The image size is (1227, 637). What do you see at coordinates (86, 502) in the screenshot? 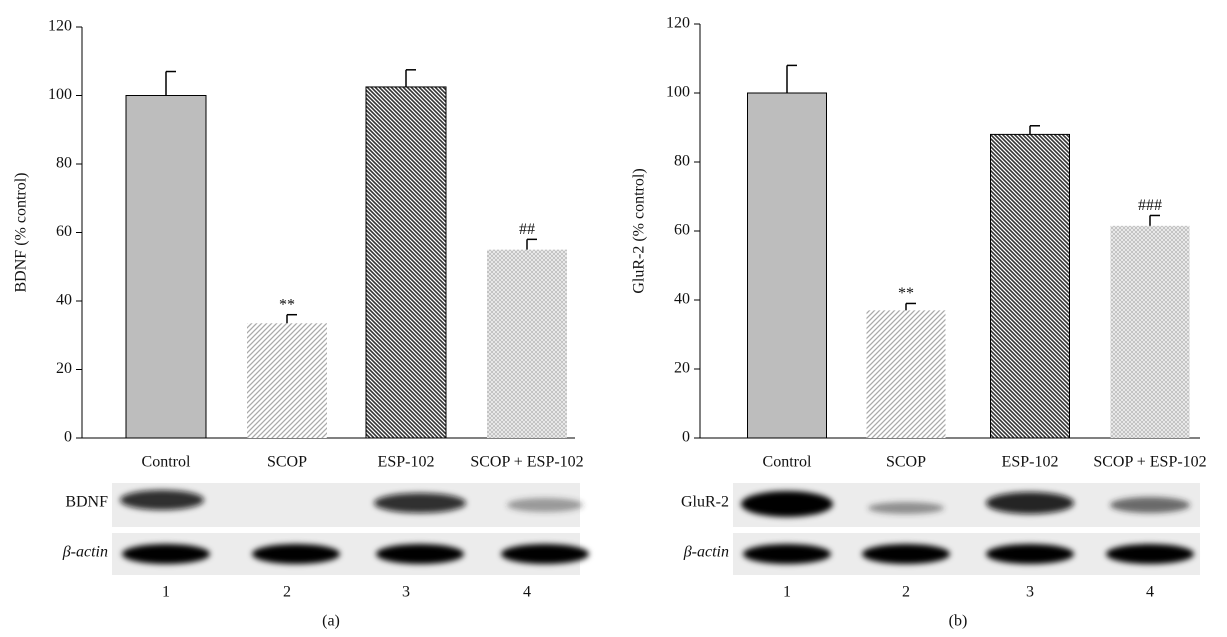
I see `blot-label: BDNF` at bounding box center [86, 502].